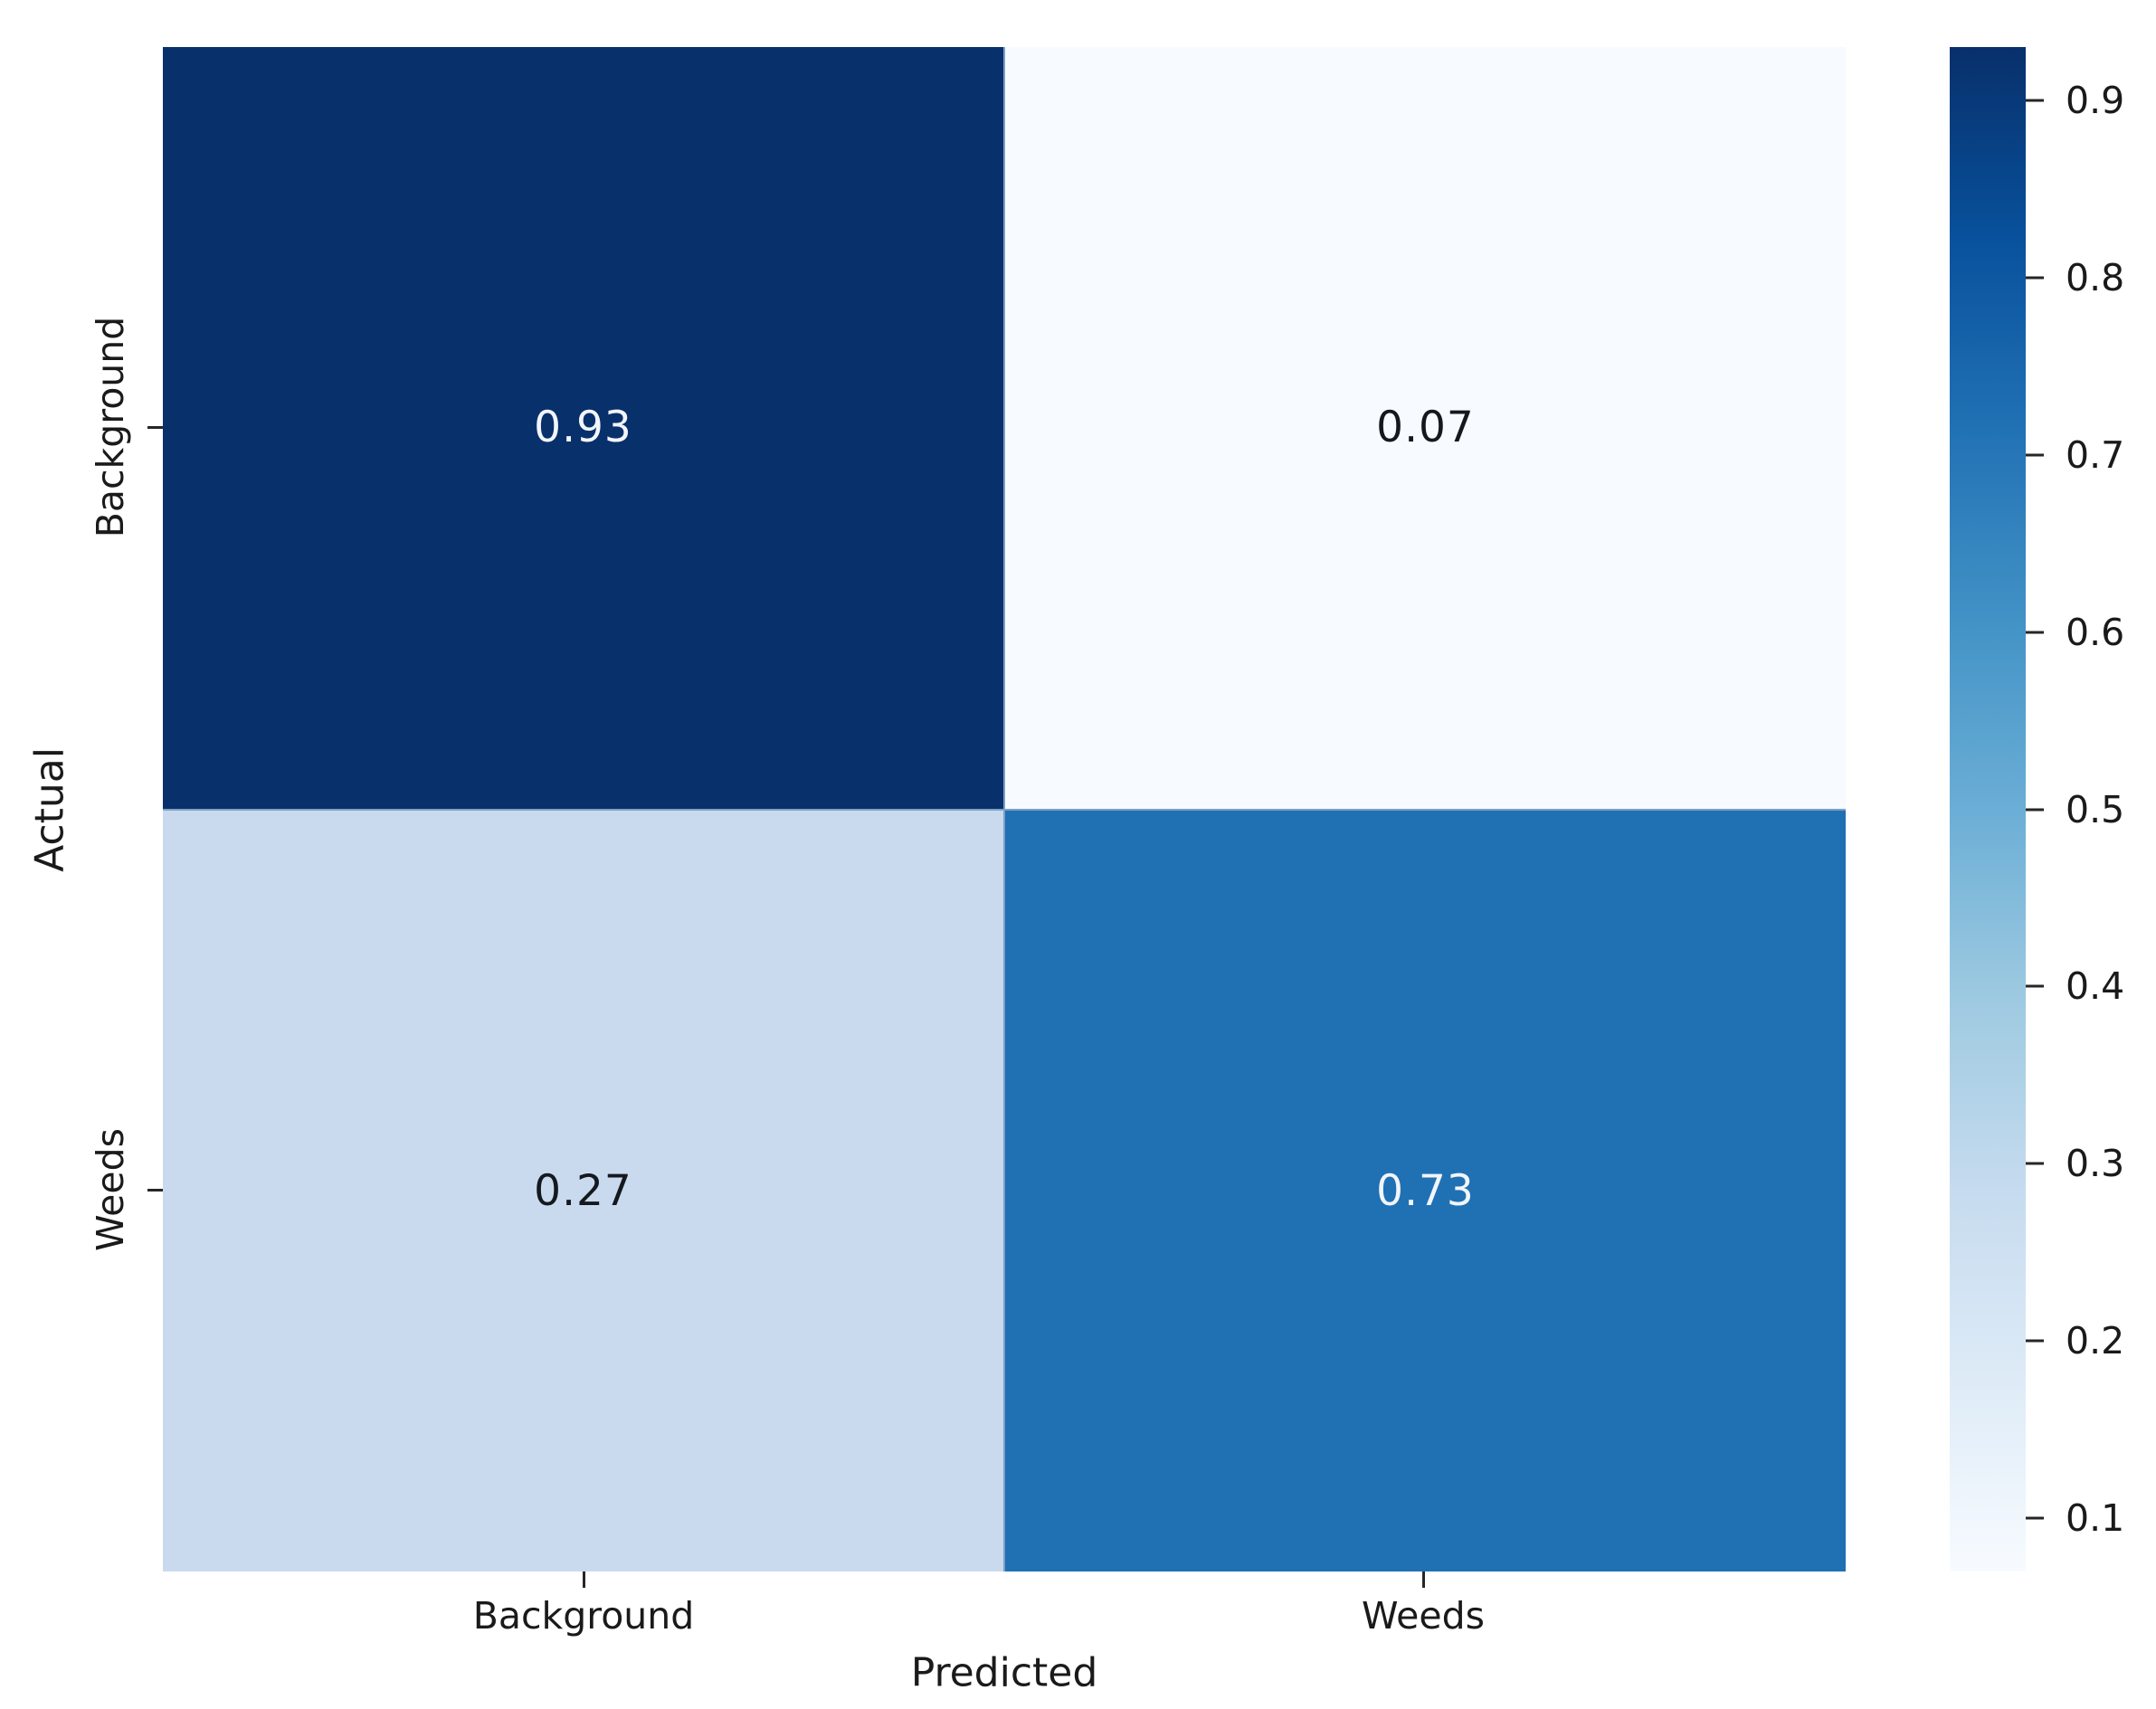 The width and height of the screenshot is (2156, 1709). What do you see at coordinates (2095, 1518) in the screenshot?
I see `colorbar-tick-label: 0.1` at bounding box center [2095, 1518].